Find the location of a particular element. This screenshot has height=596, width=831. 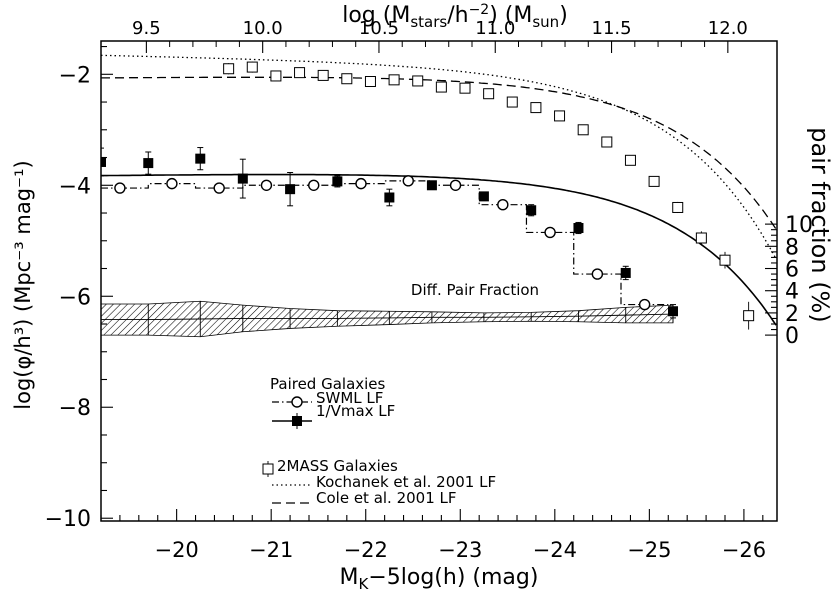

bottom-tick-label: −24 is located at coordinates (555, 550).